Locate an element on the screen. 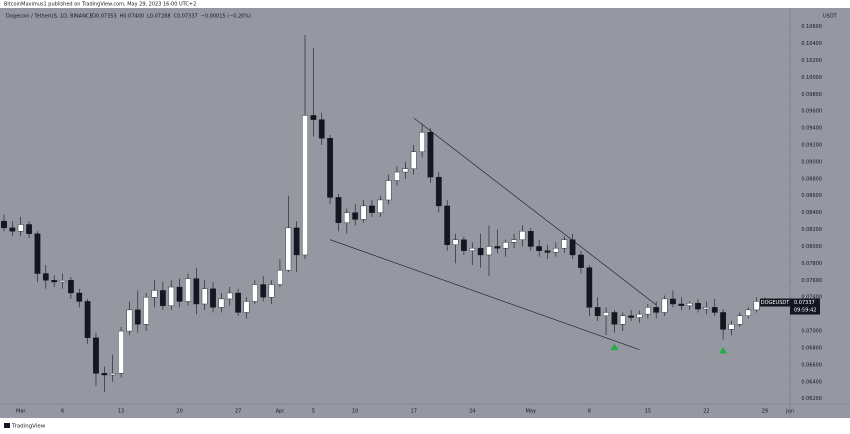 Image resolution: width=850 pixels, height=434 pixels. x-tick-label: Apr is located at coordinates (281, 412).